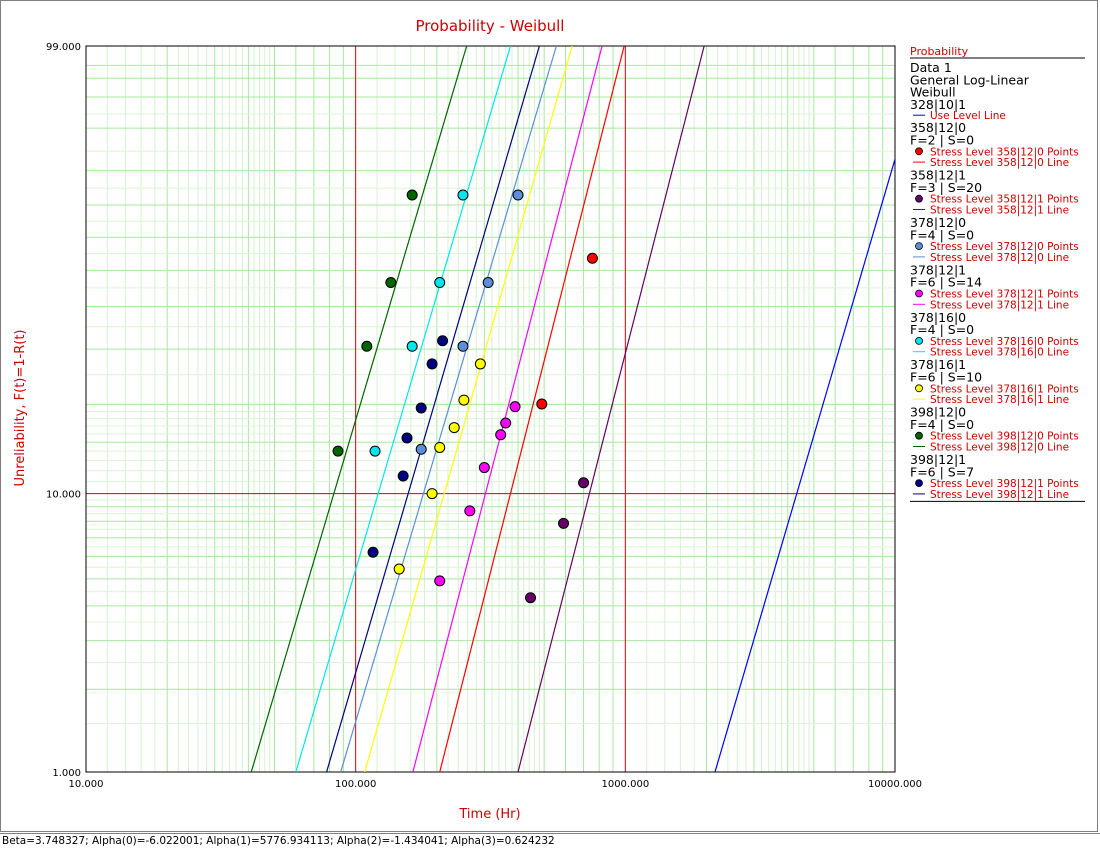  I want to click on y-tick-label: 10.000, so click(63, 495).